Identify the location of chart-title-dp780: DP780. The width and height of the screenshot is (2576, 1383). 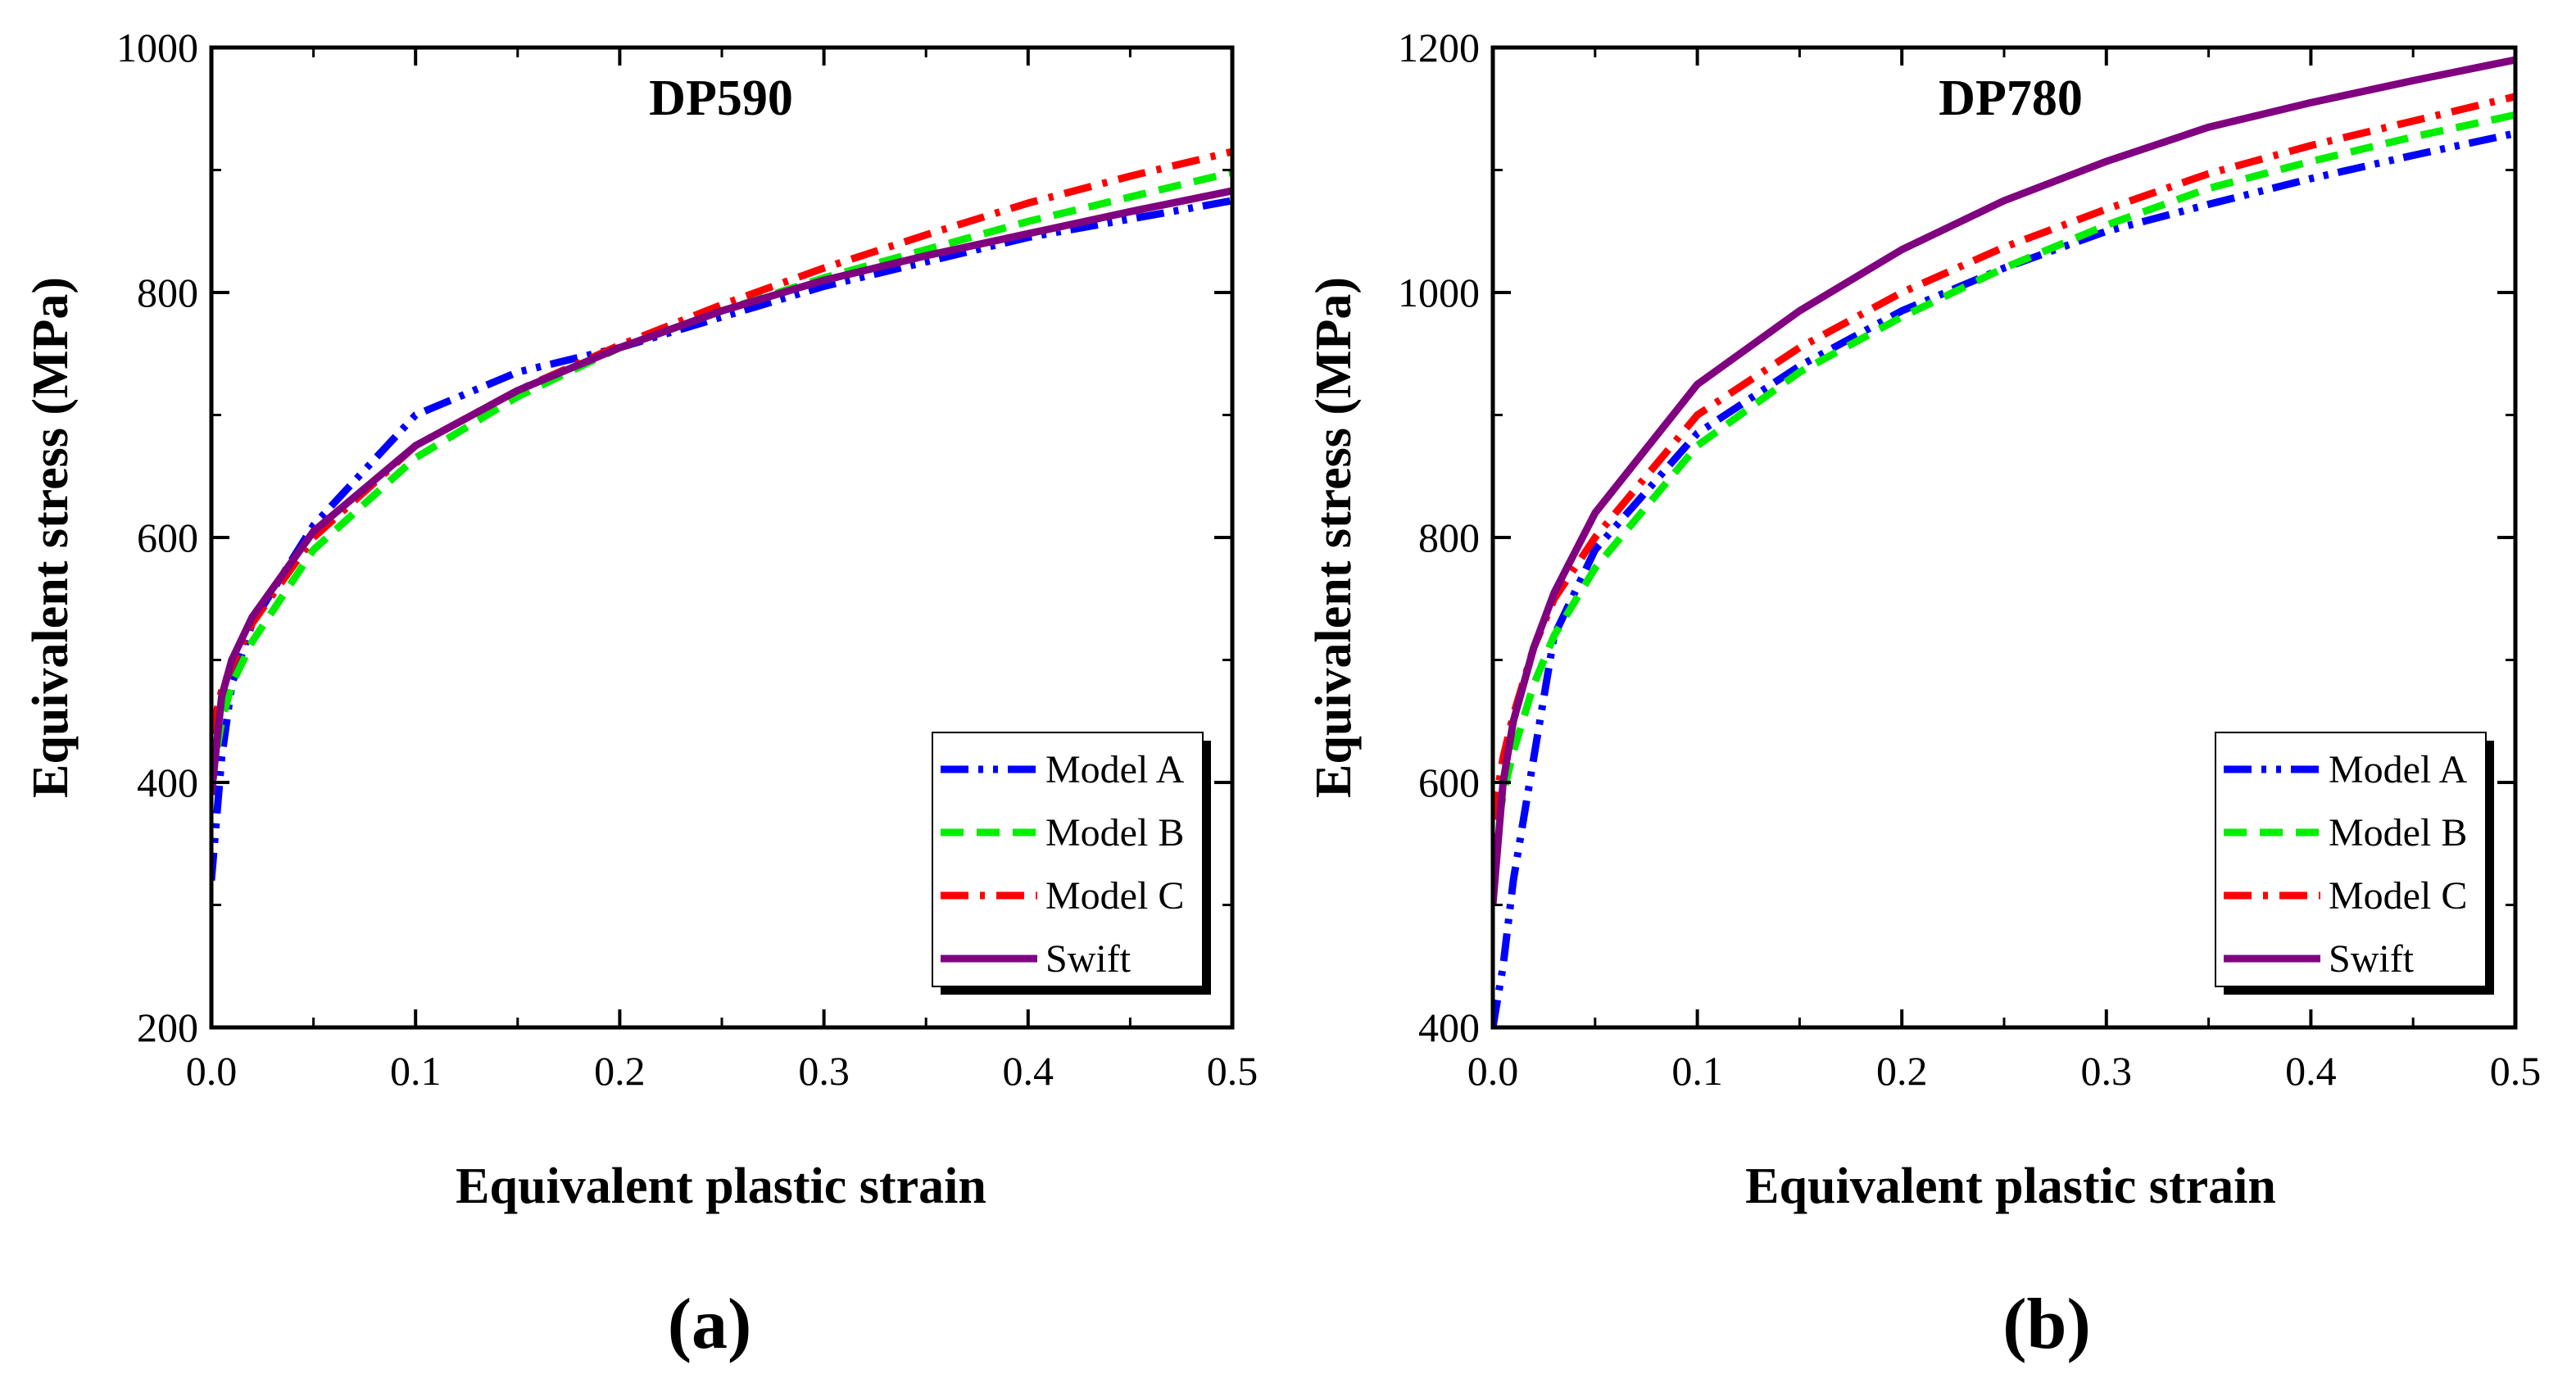
(2011, 98).